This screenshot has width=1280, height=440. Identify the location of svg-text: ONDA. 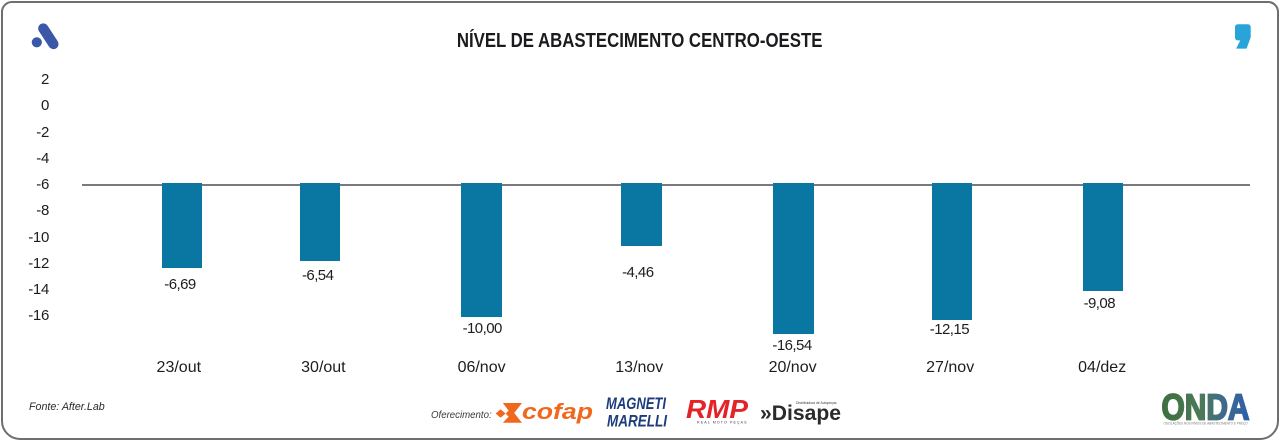
(1206, 409).